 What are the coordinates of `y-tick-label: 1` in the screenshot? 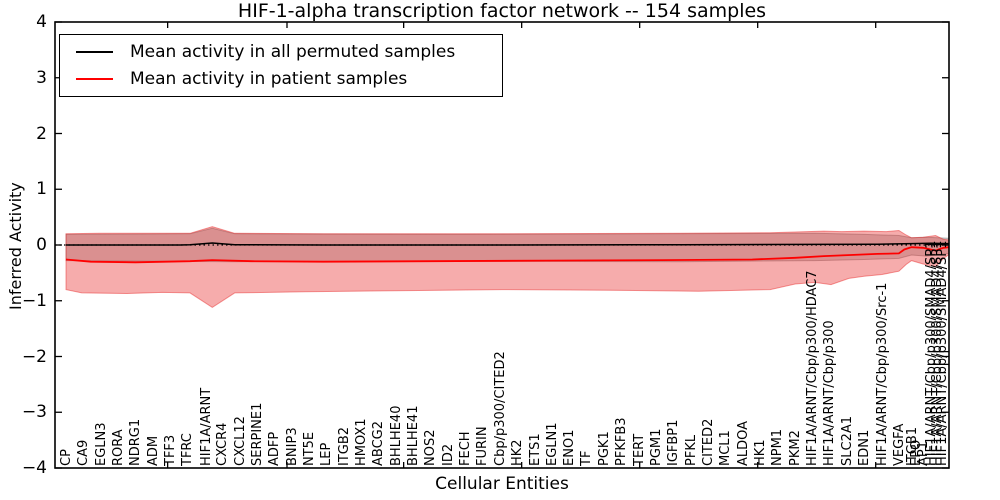 It's located at (41, 189).